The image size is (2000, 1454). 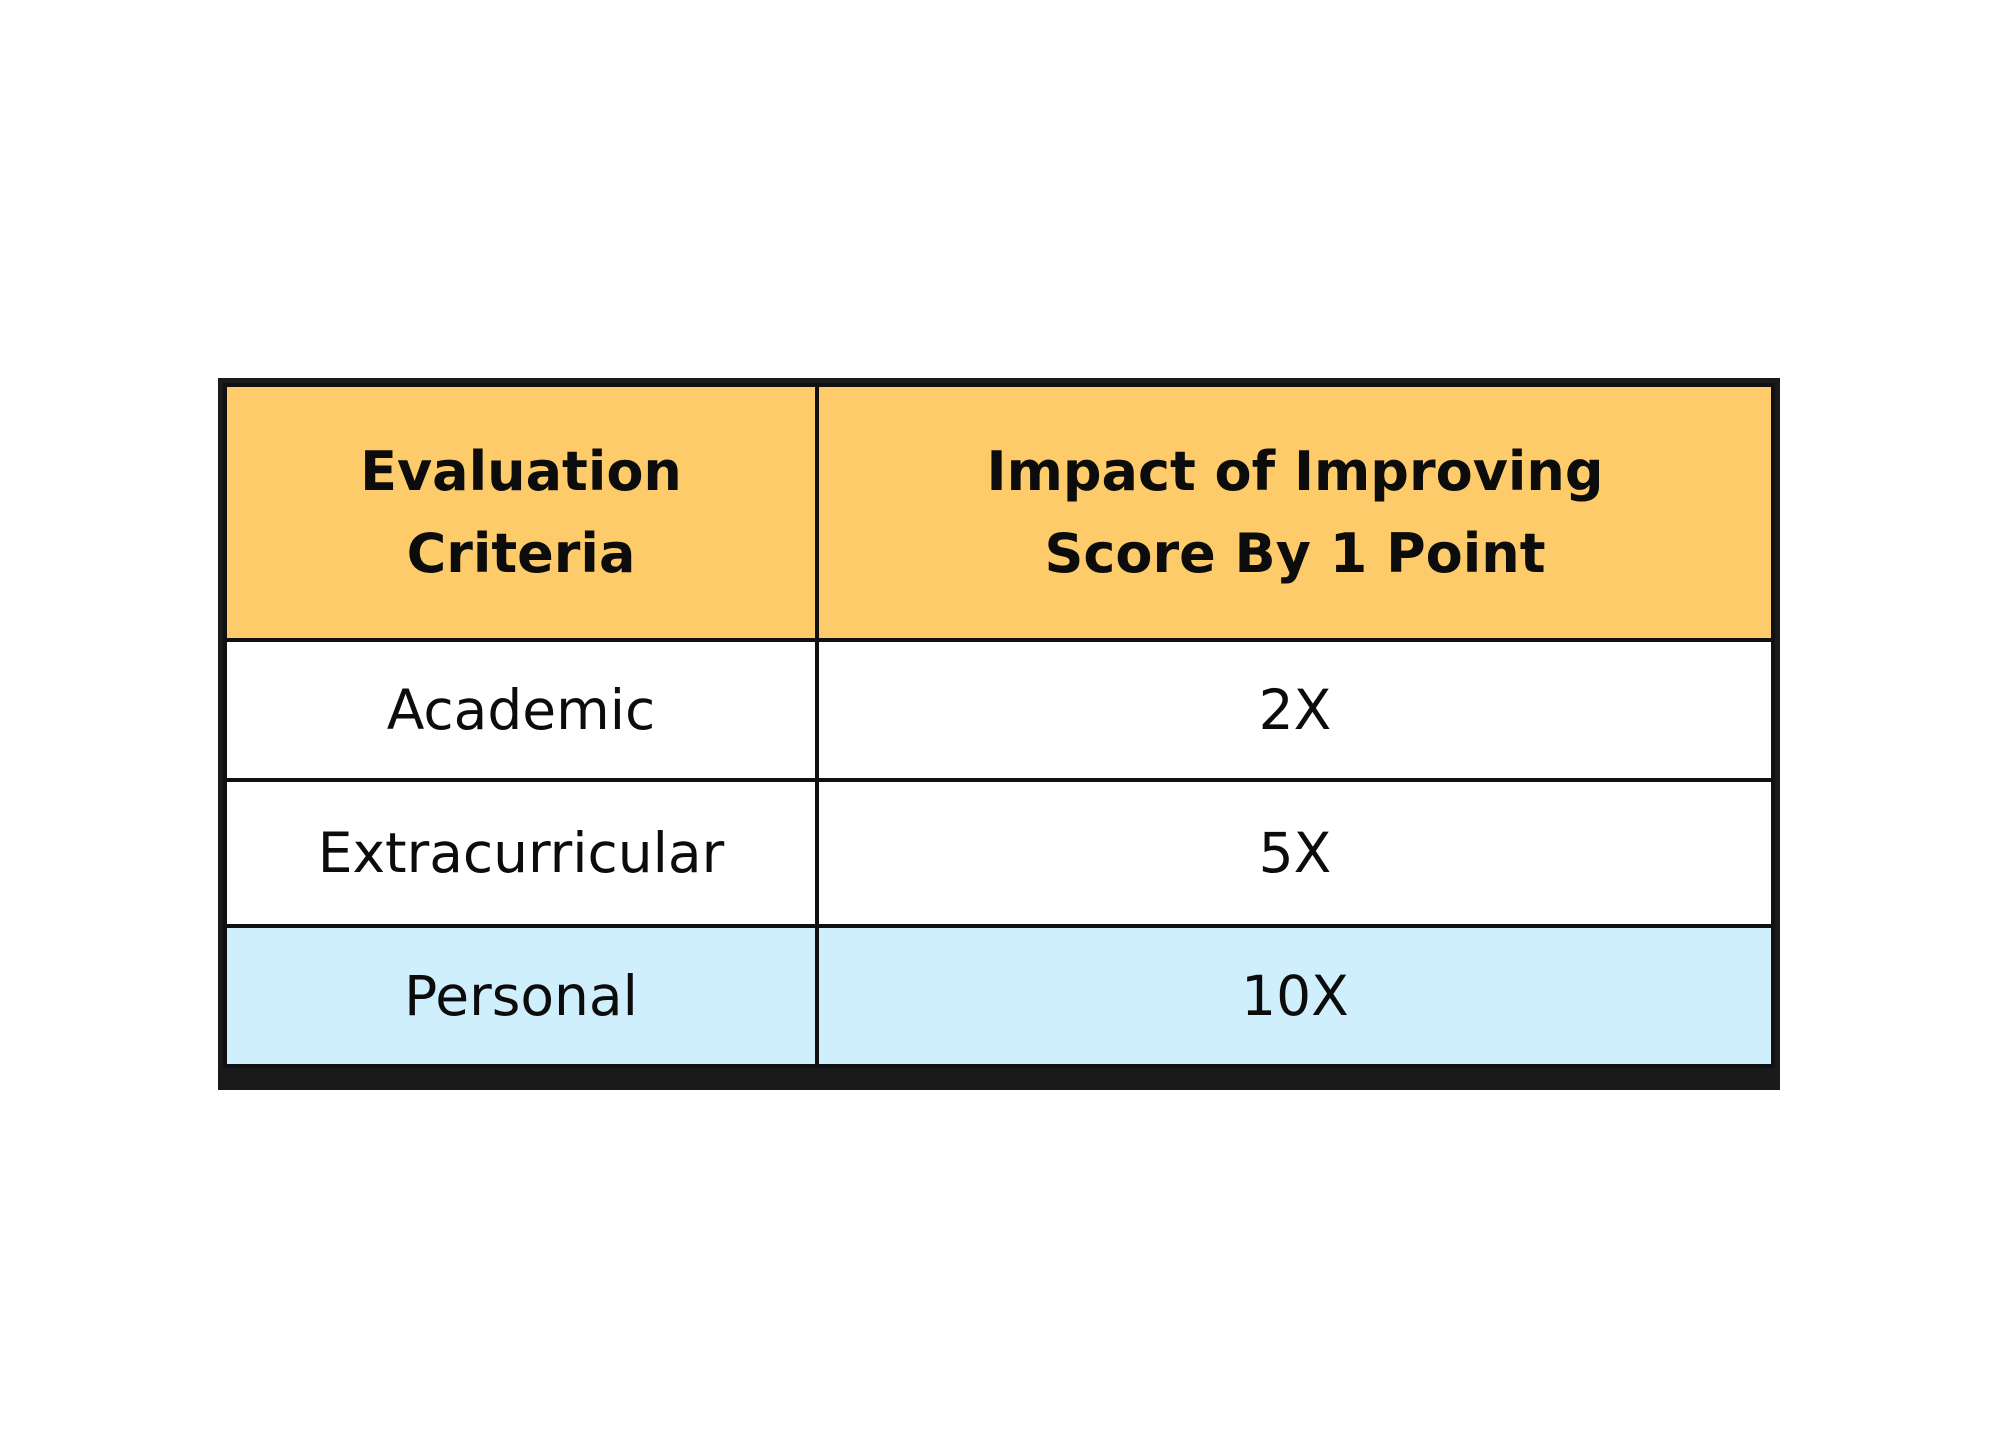 What do you see at coordinates (521, 853) in the screenshot?
I see `criteria-cell: Extracurricular` at bounding box center [521, 853].